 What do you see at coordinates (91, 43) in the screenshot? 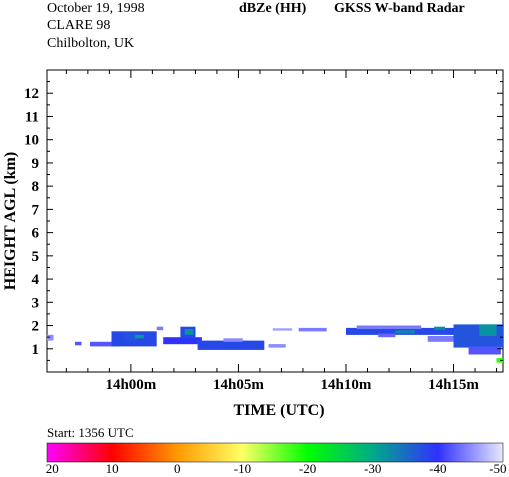
I see `location-label: Chilbolton, UK` at bounding box center [91, 43].